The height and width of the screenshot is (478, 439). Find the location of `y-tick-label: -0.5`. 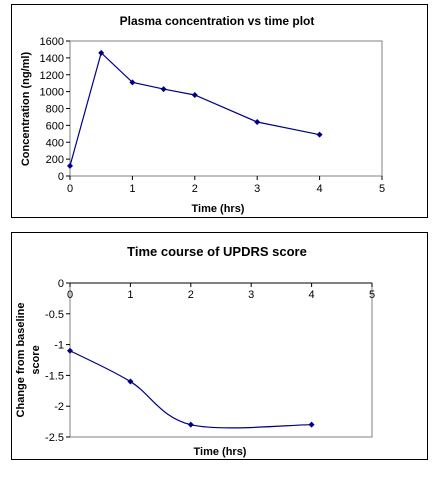

y-tick-label: -0.5 is located at coordinates (54, 315).